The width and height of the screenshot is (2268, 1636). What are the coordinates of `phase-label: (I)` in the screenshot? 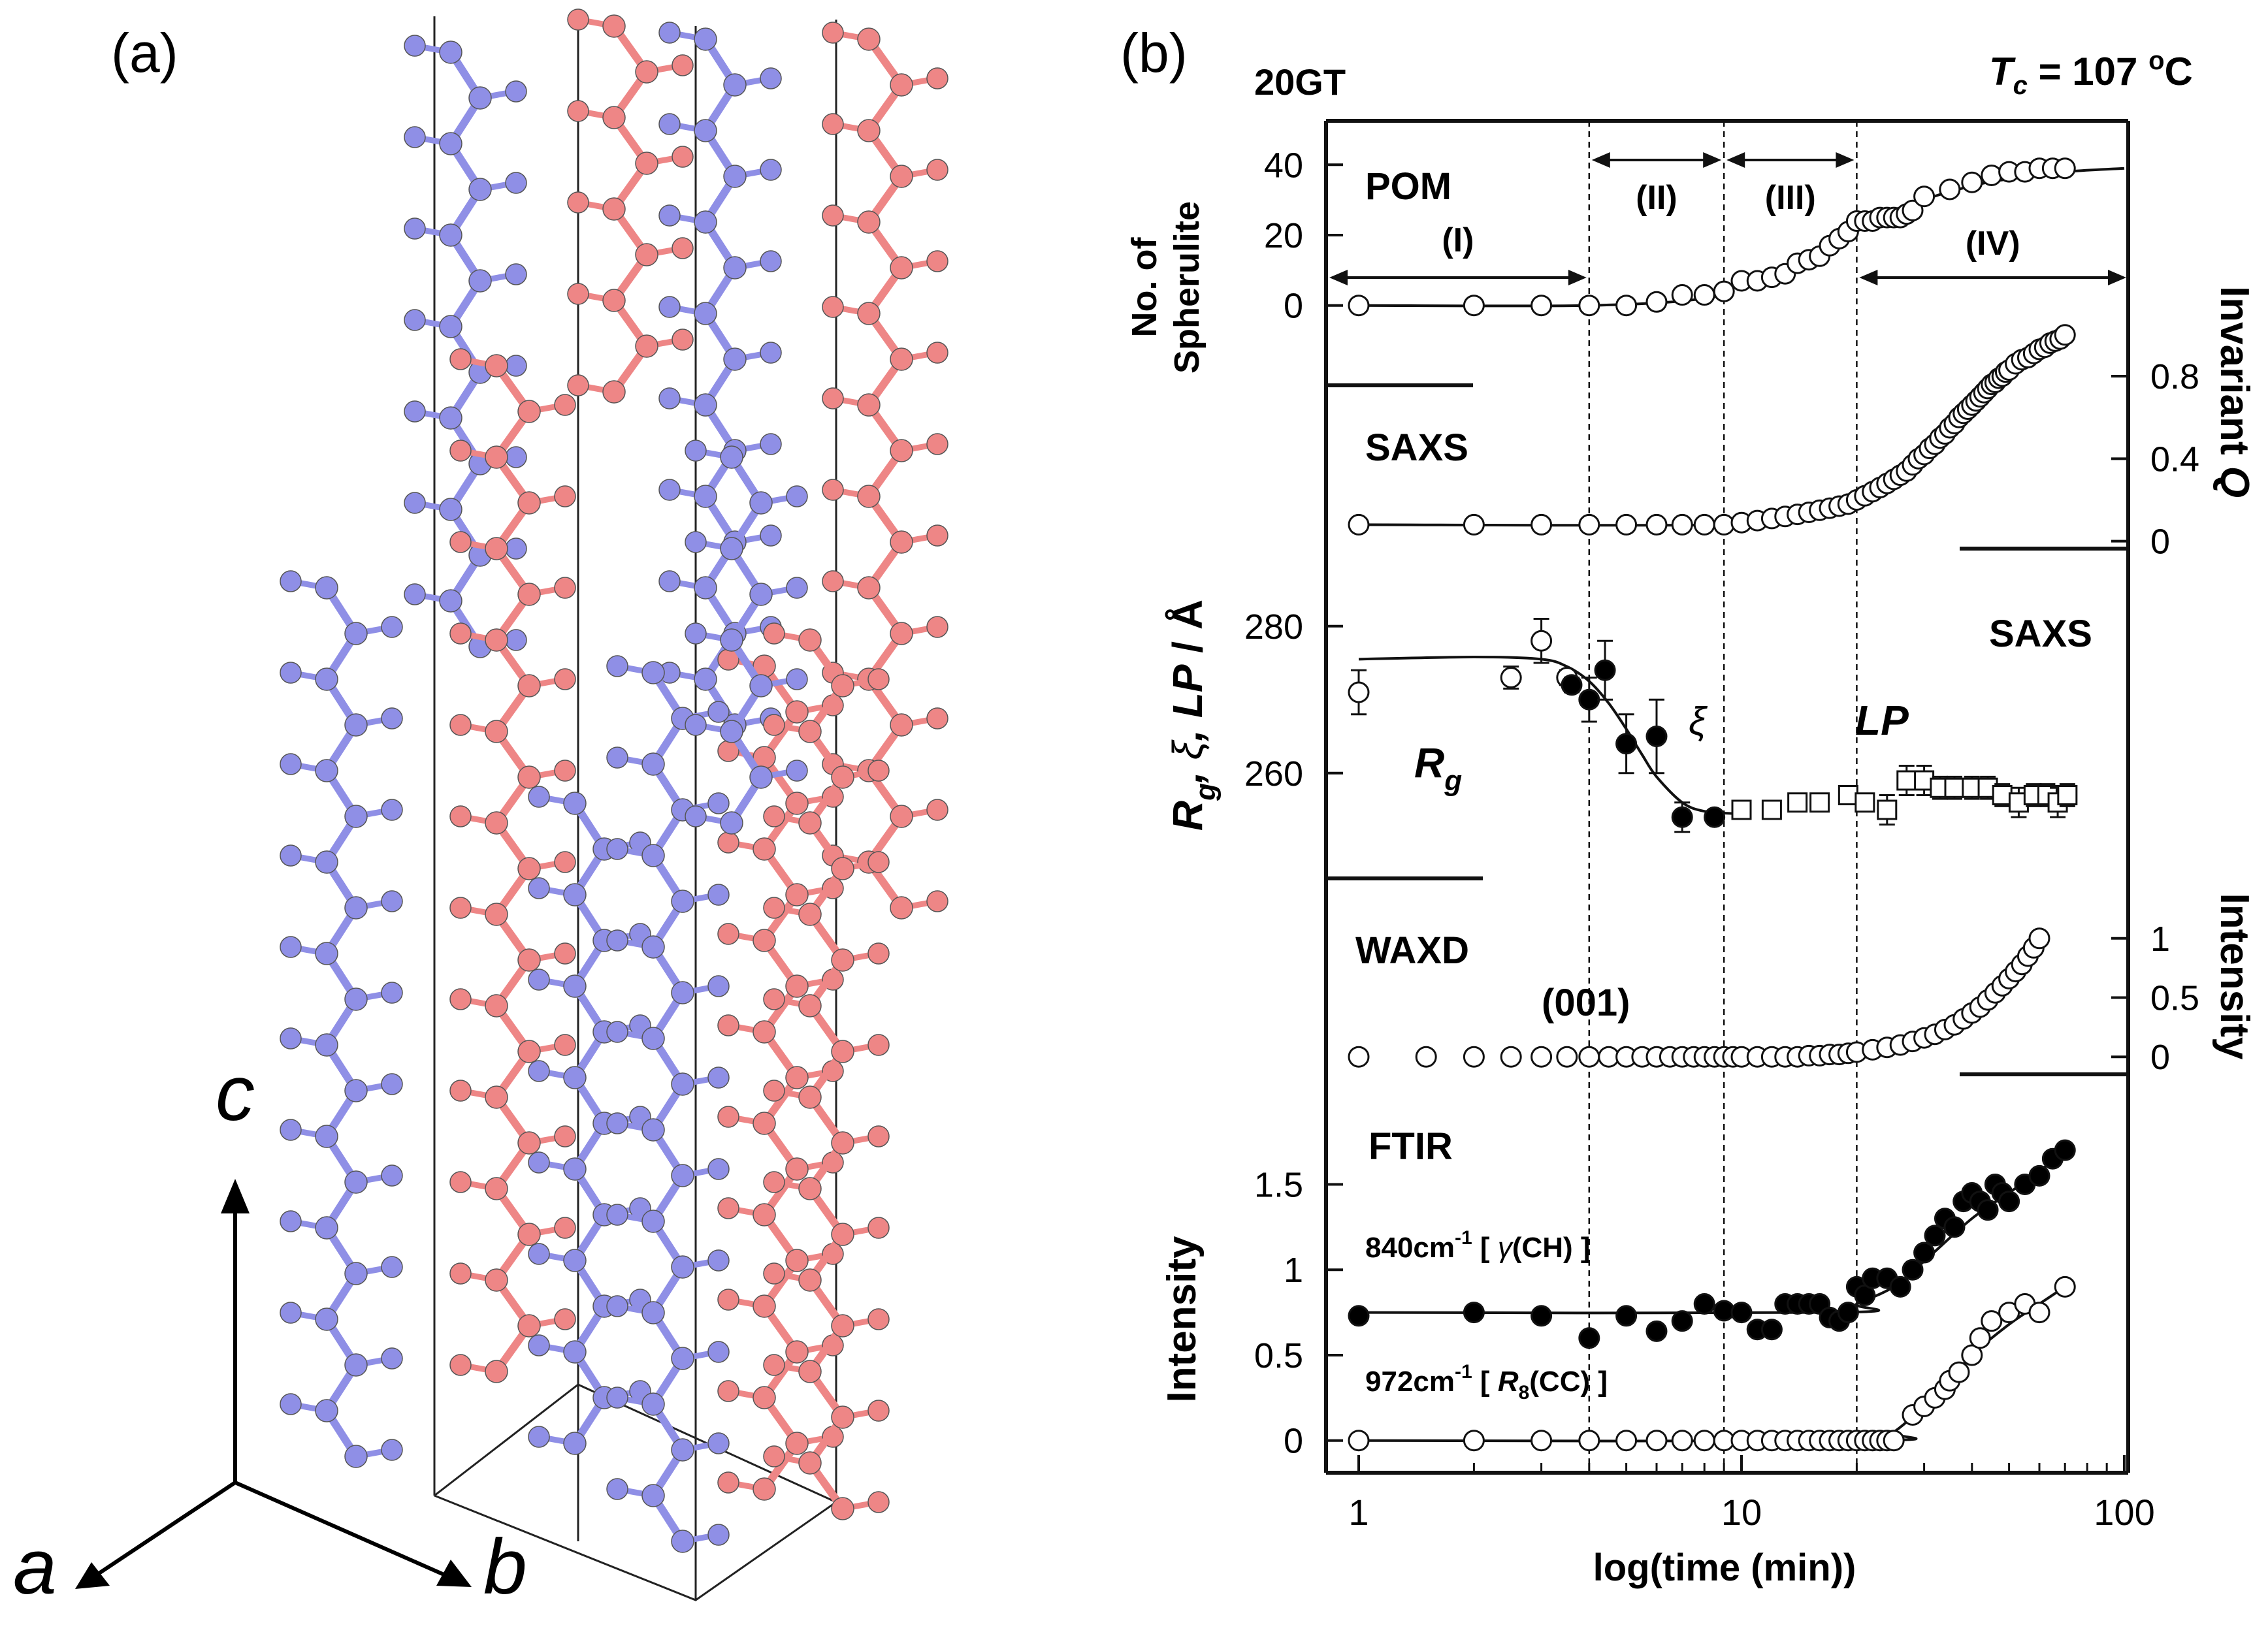 It's located at (1458, 240).